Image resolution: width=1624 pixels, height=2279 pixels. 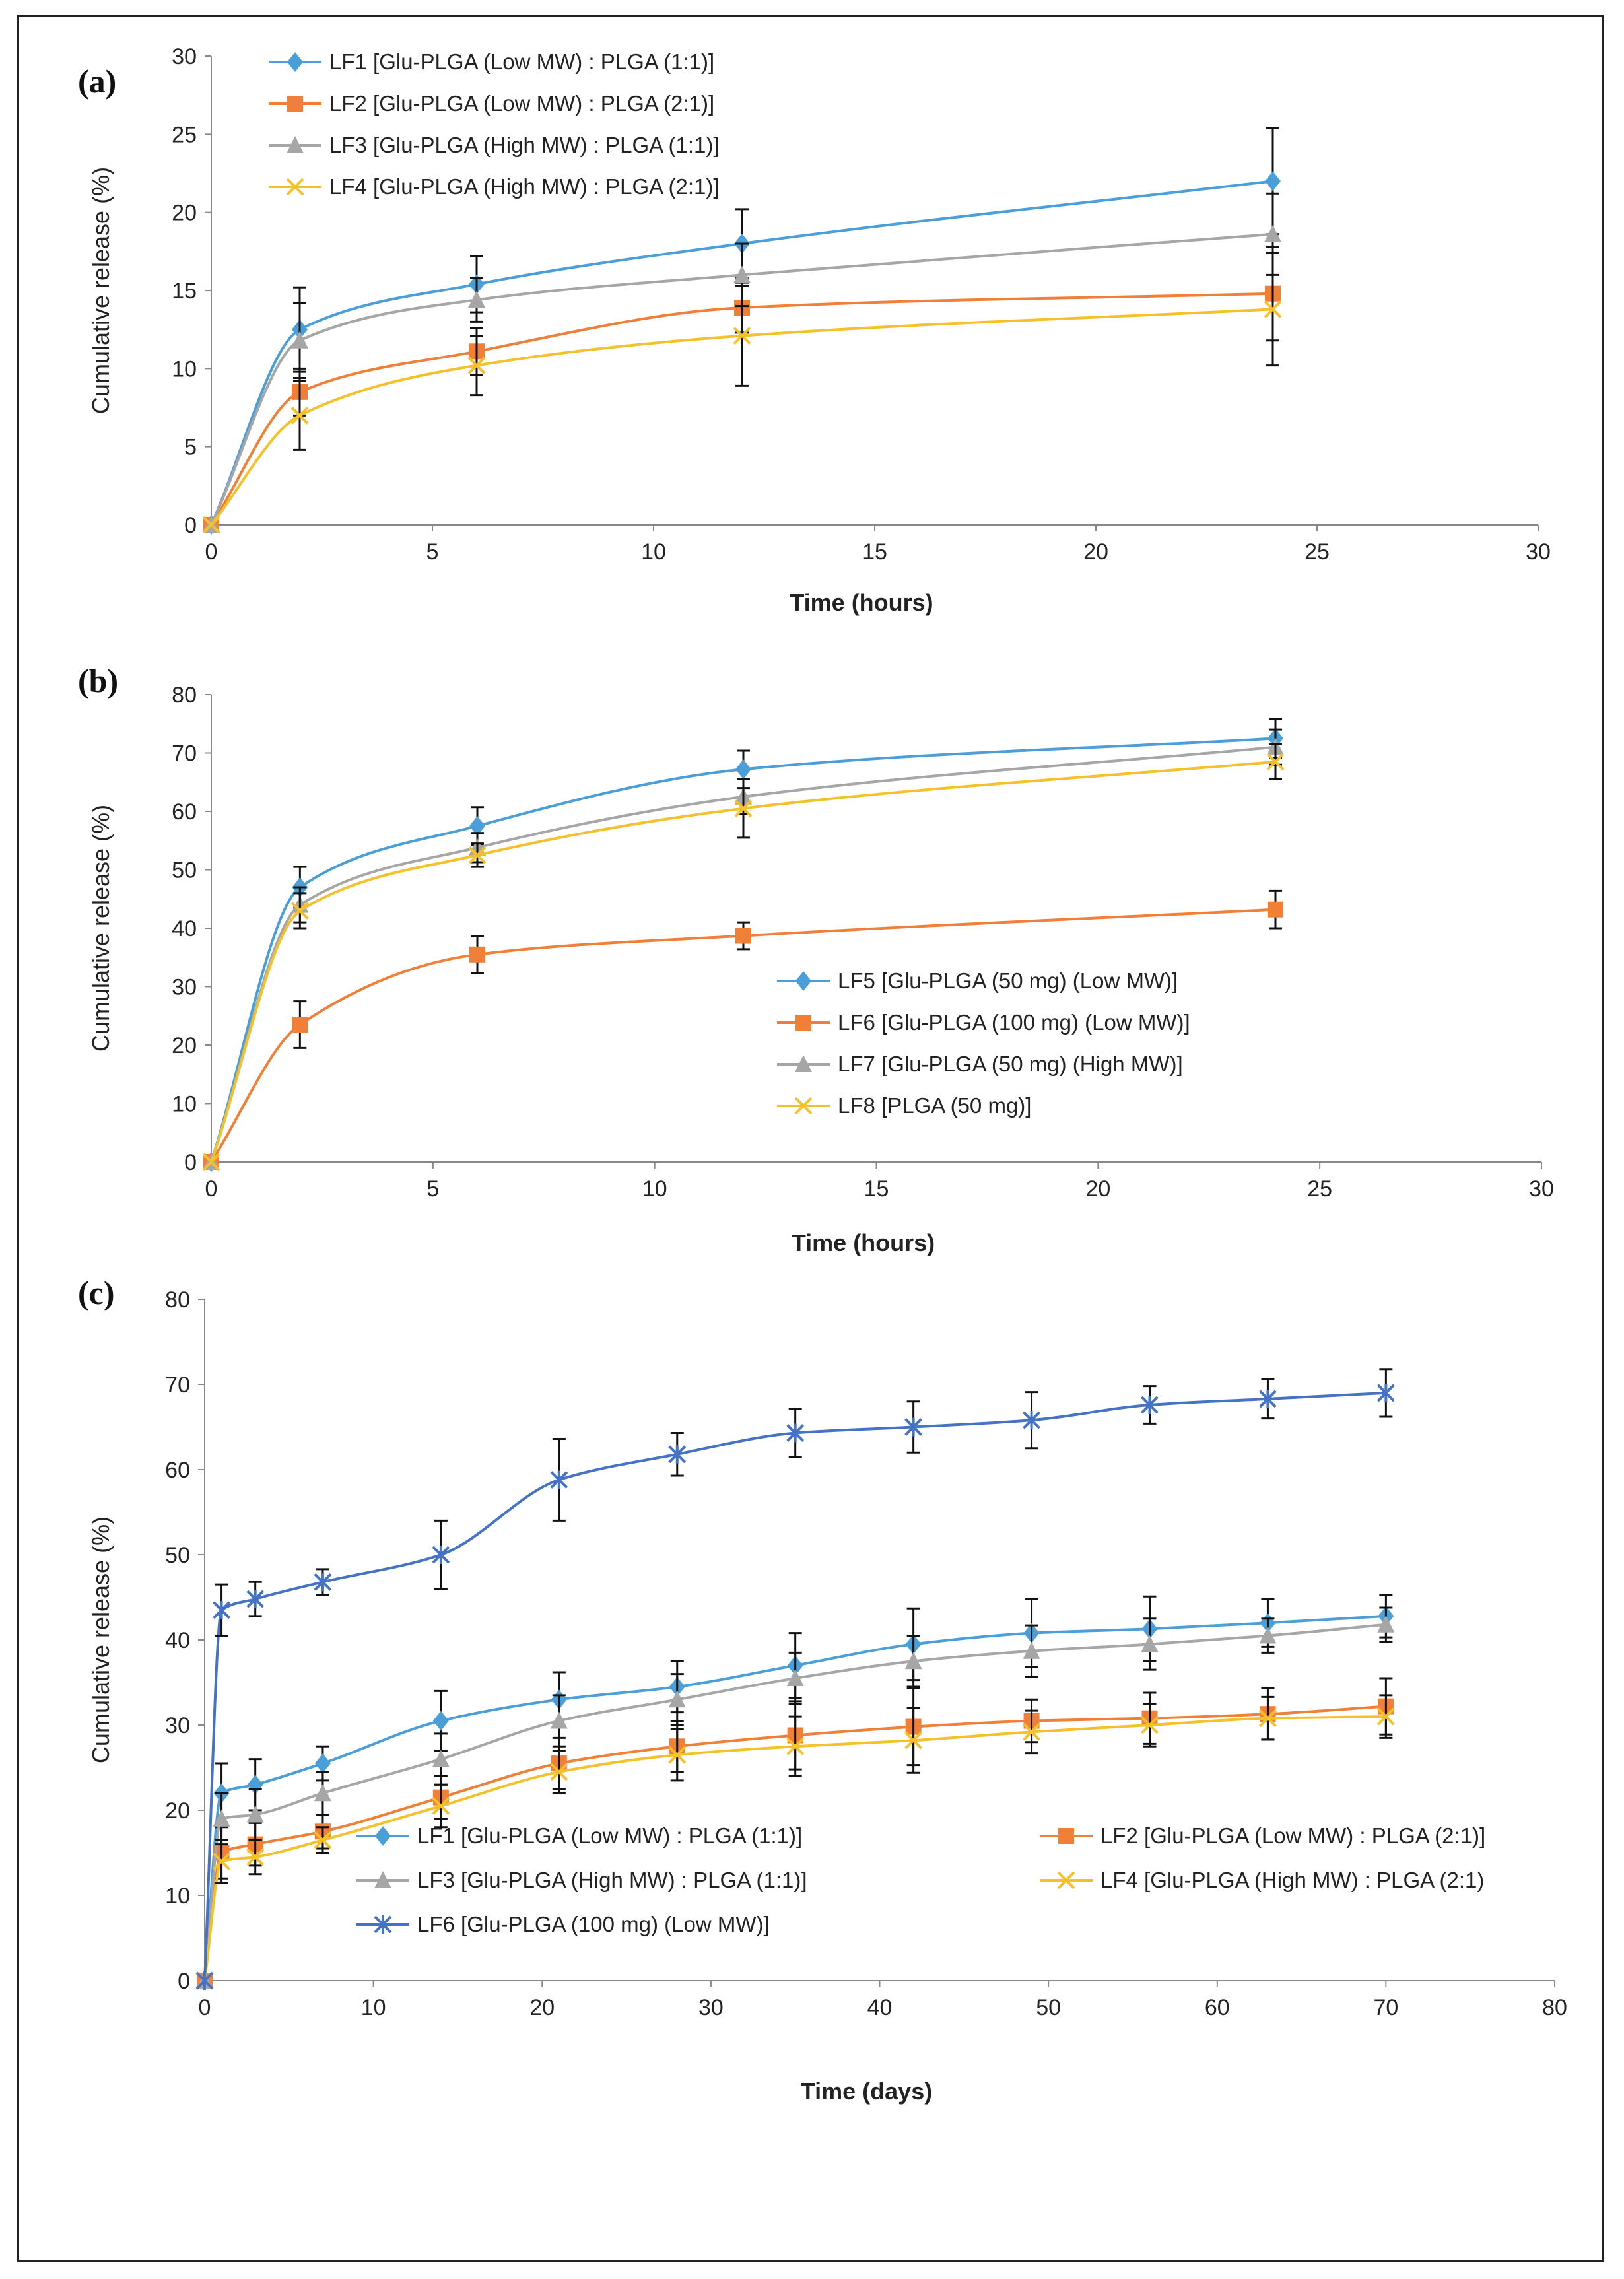 I want to click on y-axis-title: Cumulative release (%), so click(x=101, y=1640).